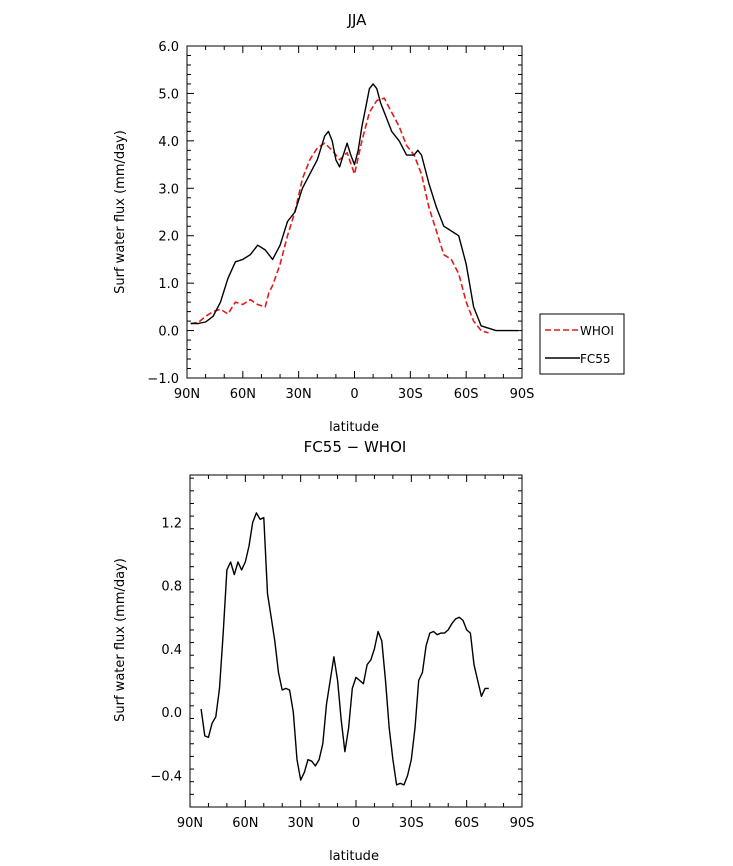  I want to click on legend-box, so click(582, 344).